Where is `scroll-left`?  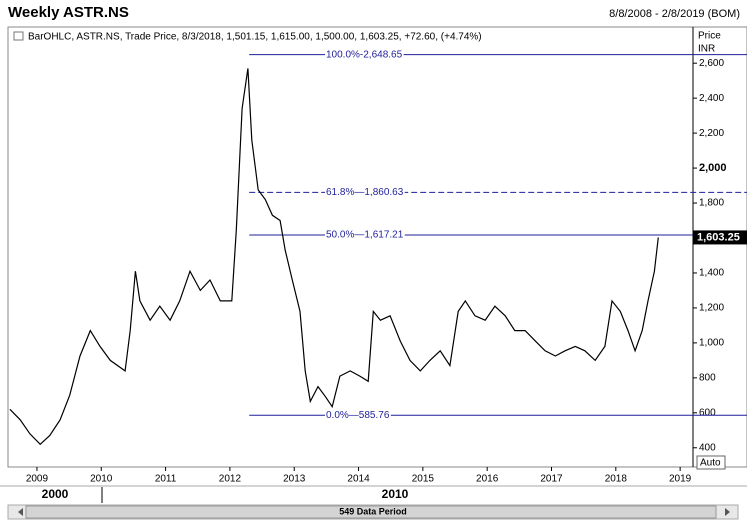
scroll-left is located at coordinates (20, 512).